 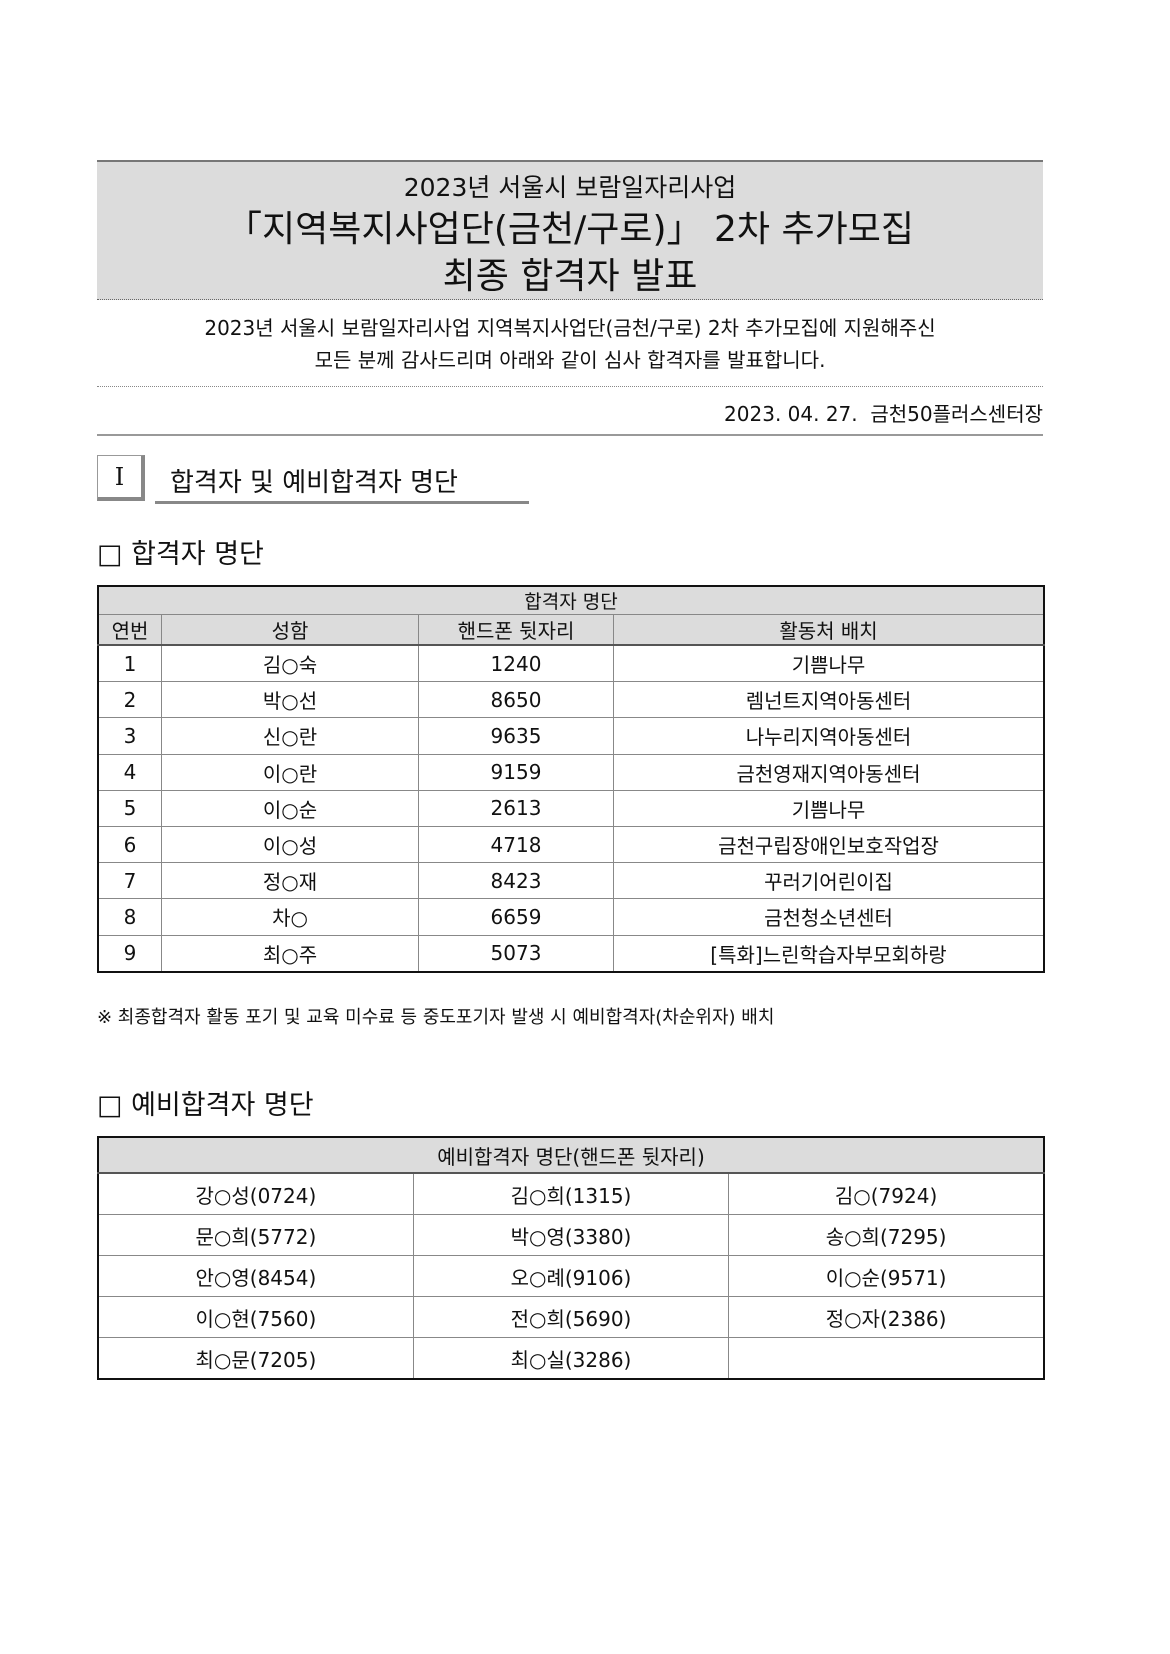 I want to click on table-cell: 8423, so click(x=516, y=881).